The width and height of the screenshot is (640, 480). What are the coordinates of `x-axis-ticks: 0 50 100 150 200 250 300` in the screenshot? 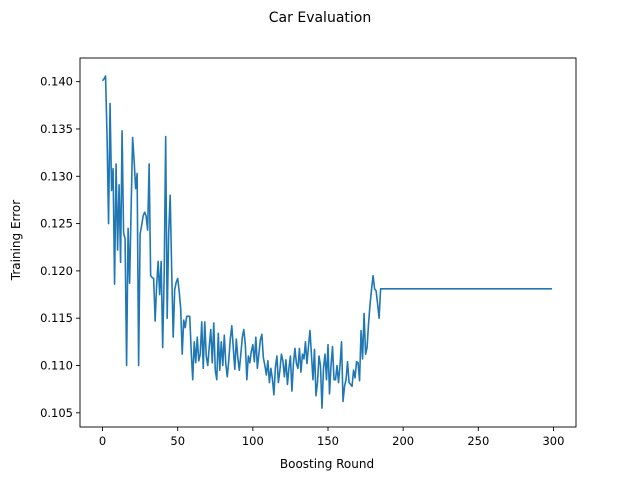 It's located at (331, 437).